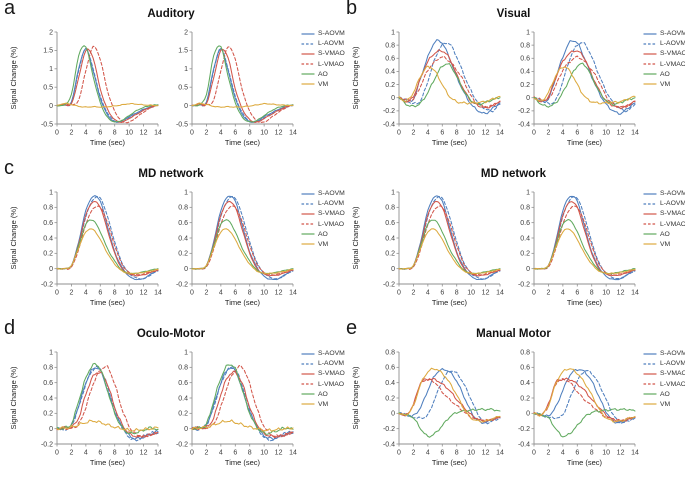  I want to click on legend-label: S-VMAO, so click(672, 54).